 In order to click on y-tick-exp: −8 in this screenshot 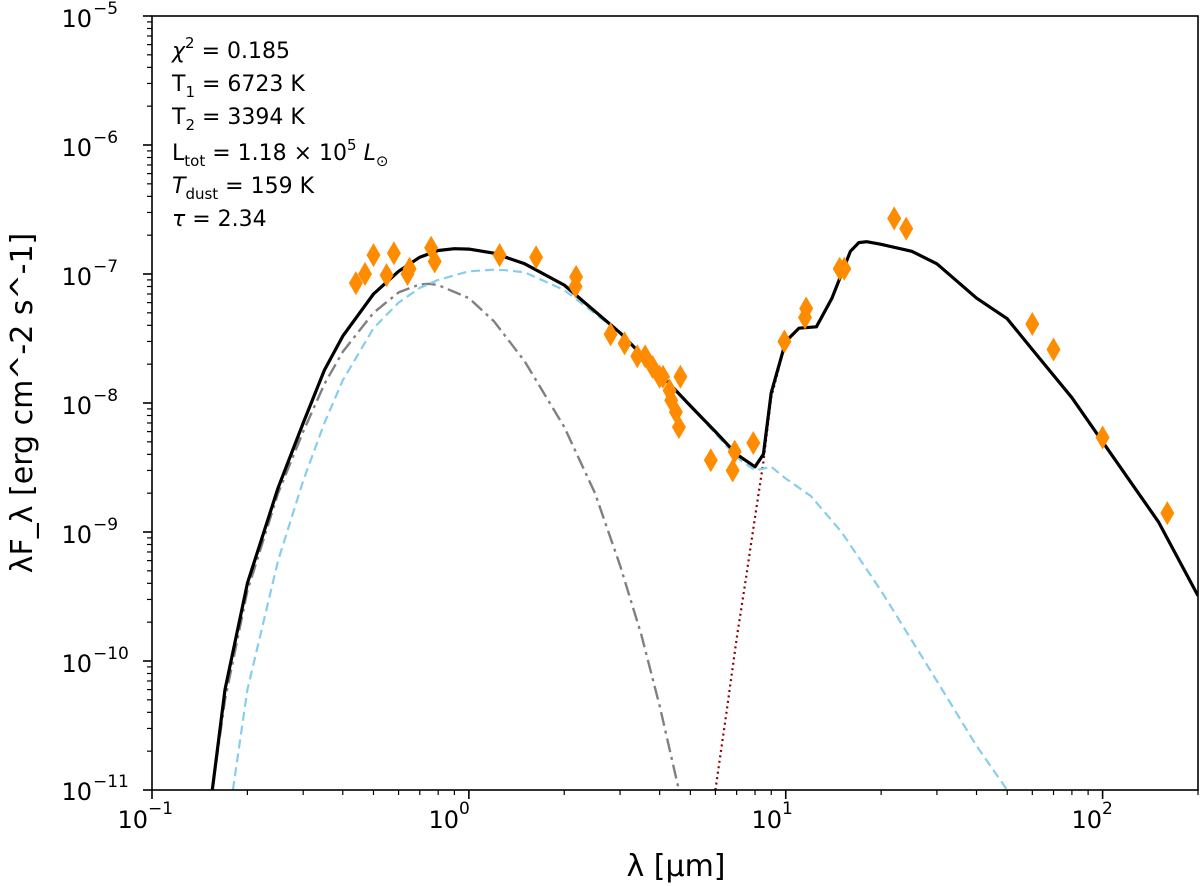, I will do `click(105, 396)`.